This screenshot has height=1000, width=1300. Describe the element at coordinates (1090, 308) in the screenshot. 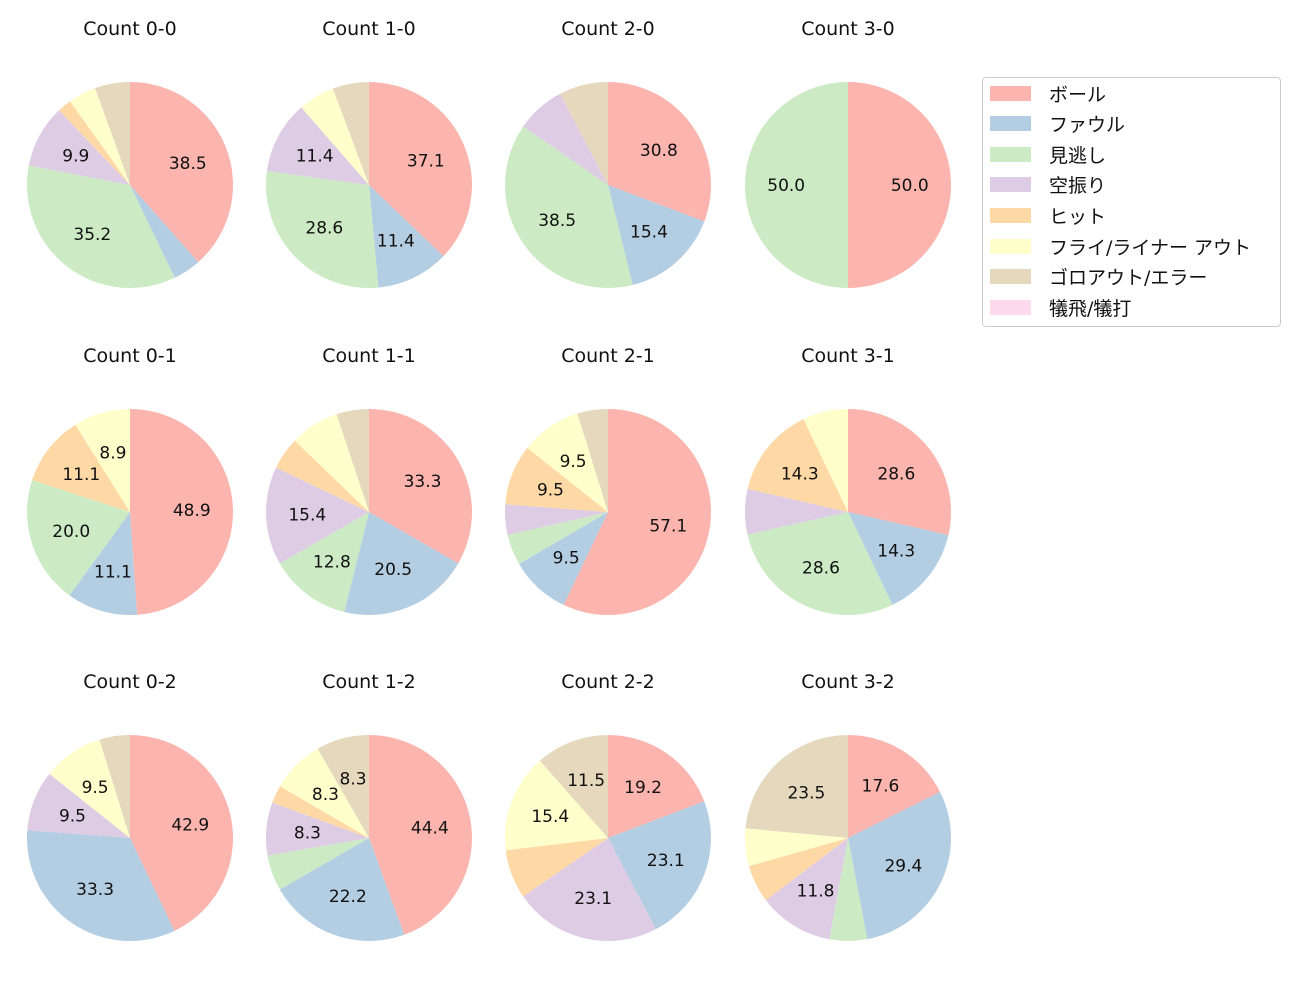

I see `legend-label: 犠飛/犠打` at that location.